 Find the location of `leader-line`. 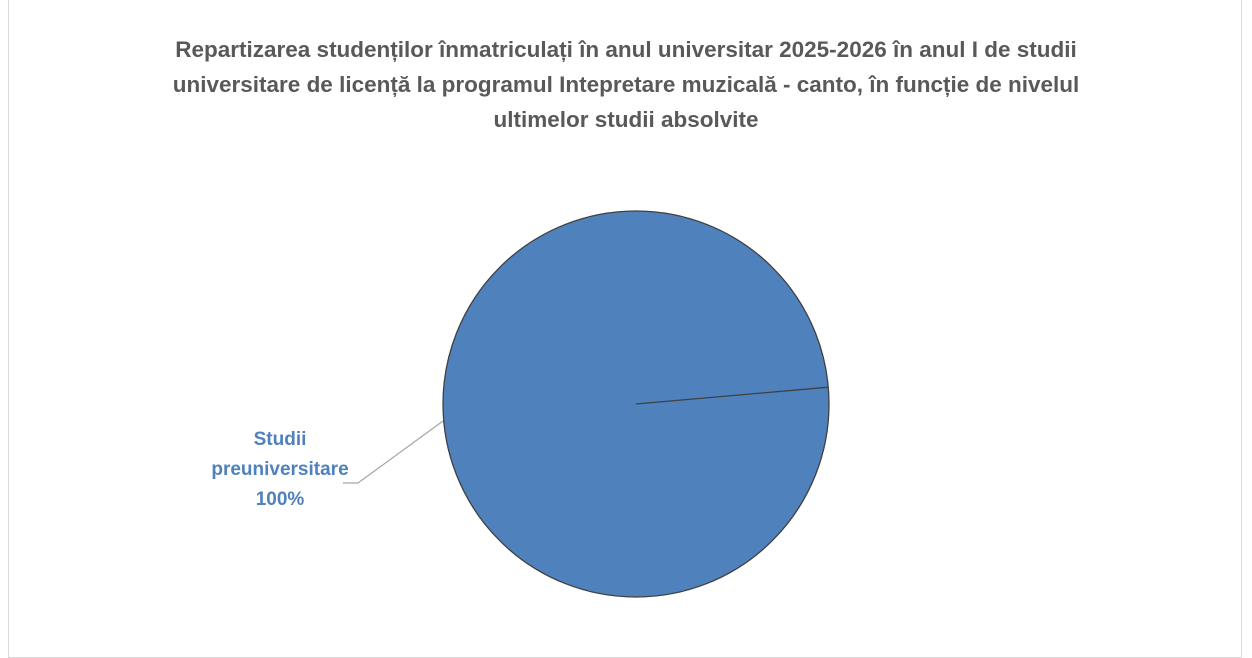

leader-line is located at coordinates (393, 452).